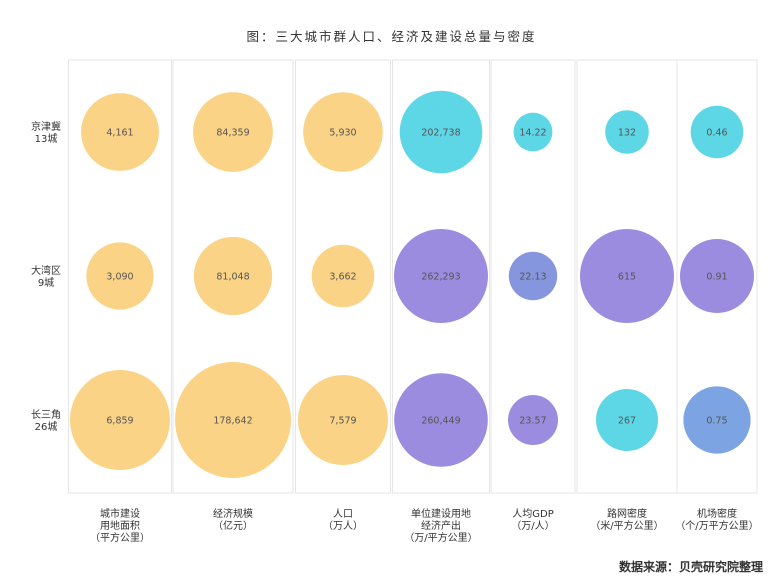 The height and width of the screenshot is (583, 783). What do you see at coordinates (716, 525) in the screenshot?
I see `column-label: （个/万平方公里）` at bounding box center [716, 525].